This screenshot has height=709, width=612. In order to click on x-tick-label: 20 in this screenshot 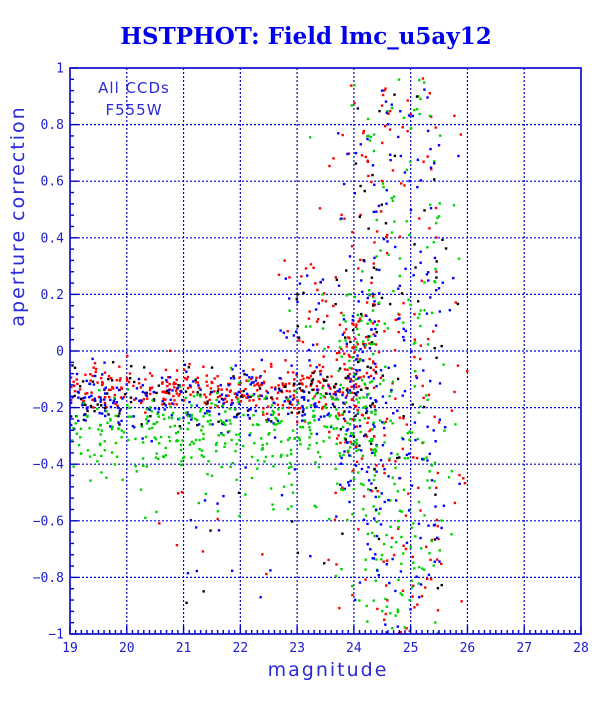, I will do `click(127, 648)`.